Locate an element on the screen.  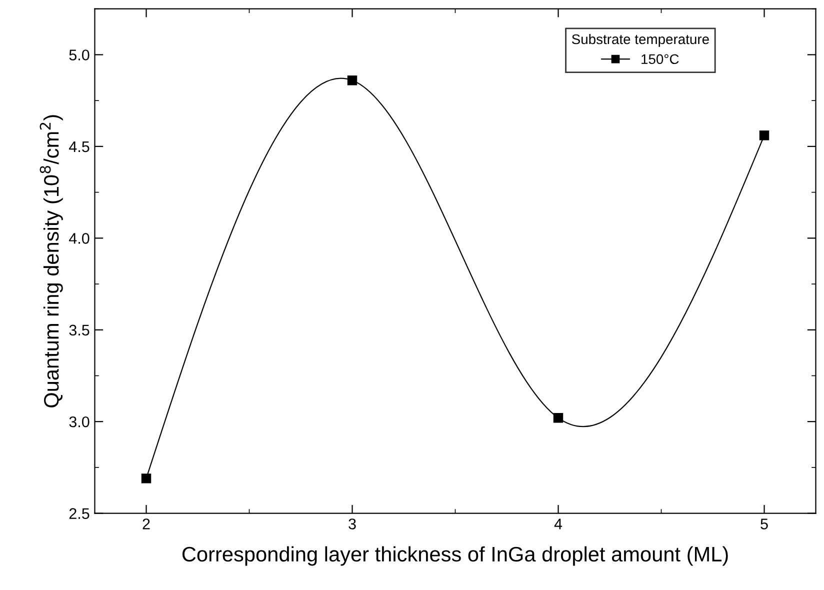
y-tick-label: 3.5 is located at coordinates (79, 330).